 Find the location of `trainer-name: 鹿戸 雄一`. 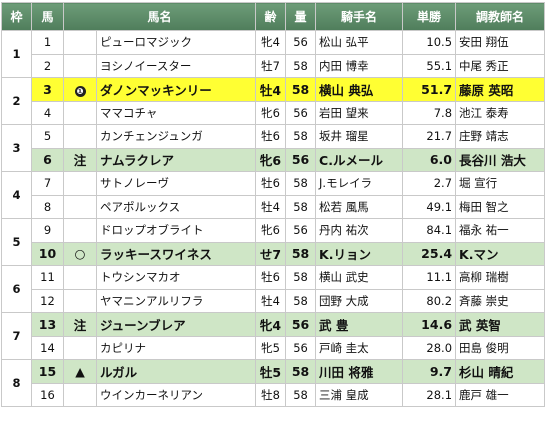

trainer-name: 鹿戸 雄一 is located at coordinates (500, 394).